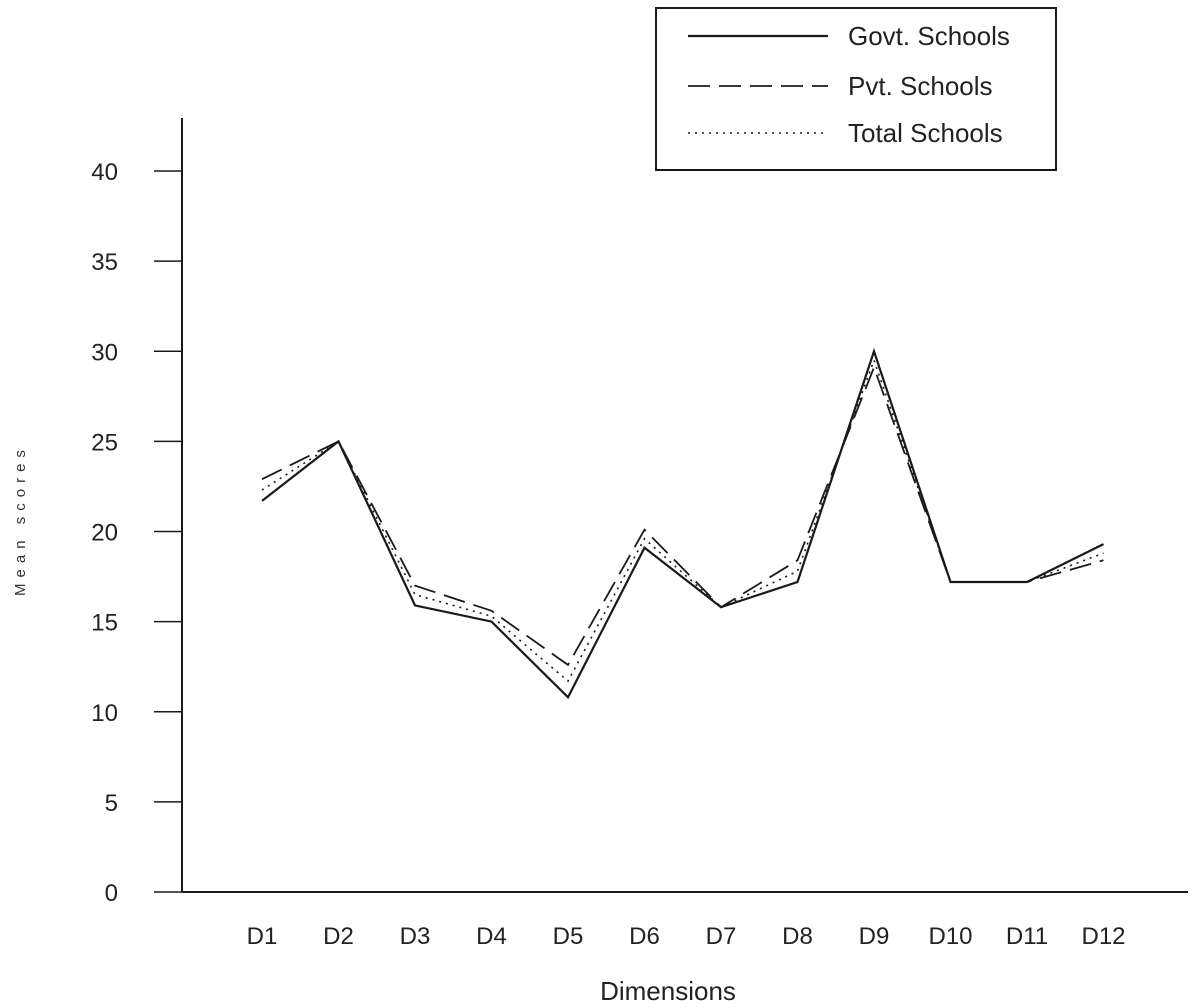 The image size is (1199, 1008). Describe the element at coordinates (415, 936) in the screenshot. I see `x-tick-label: D3` at that location.